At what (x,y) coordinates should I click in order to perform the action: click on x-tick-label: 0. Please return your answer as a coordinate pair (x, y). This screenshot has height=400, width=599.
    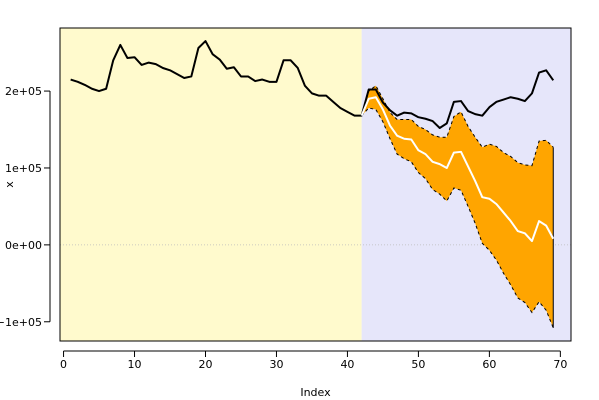
    Looking at the image, I should click on (63, 364).